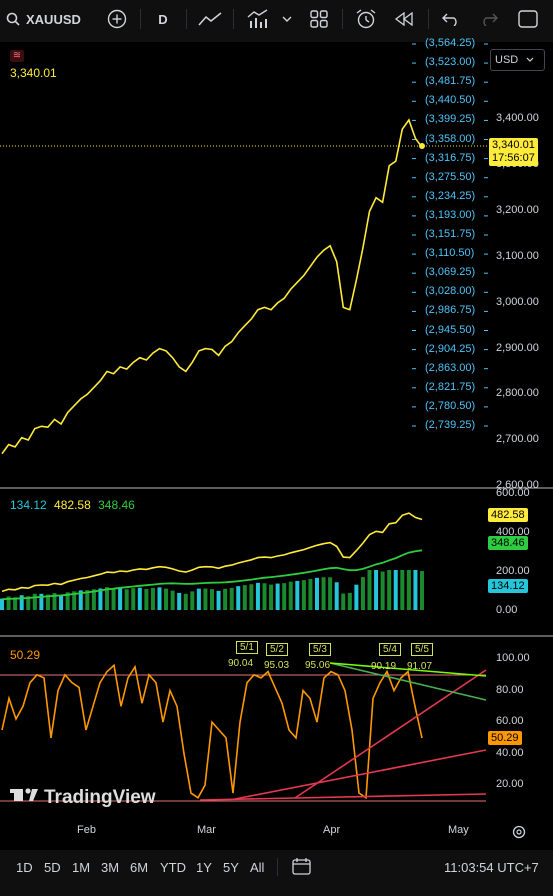 This screenshot has height=896, width=553. Describe the element at coordinates (513, 152) in the screenshot. I see `price-tag: 3,340.01 17:56:07` at that location.